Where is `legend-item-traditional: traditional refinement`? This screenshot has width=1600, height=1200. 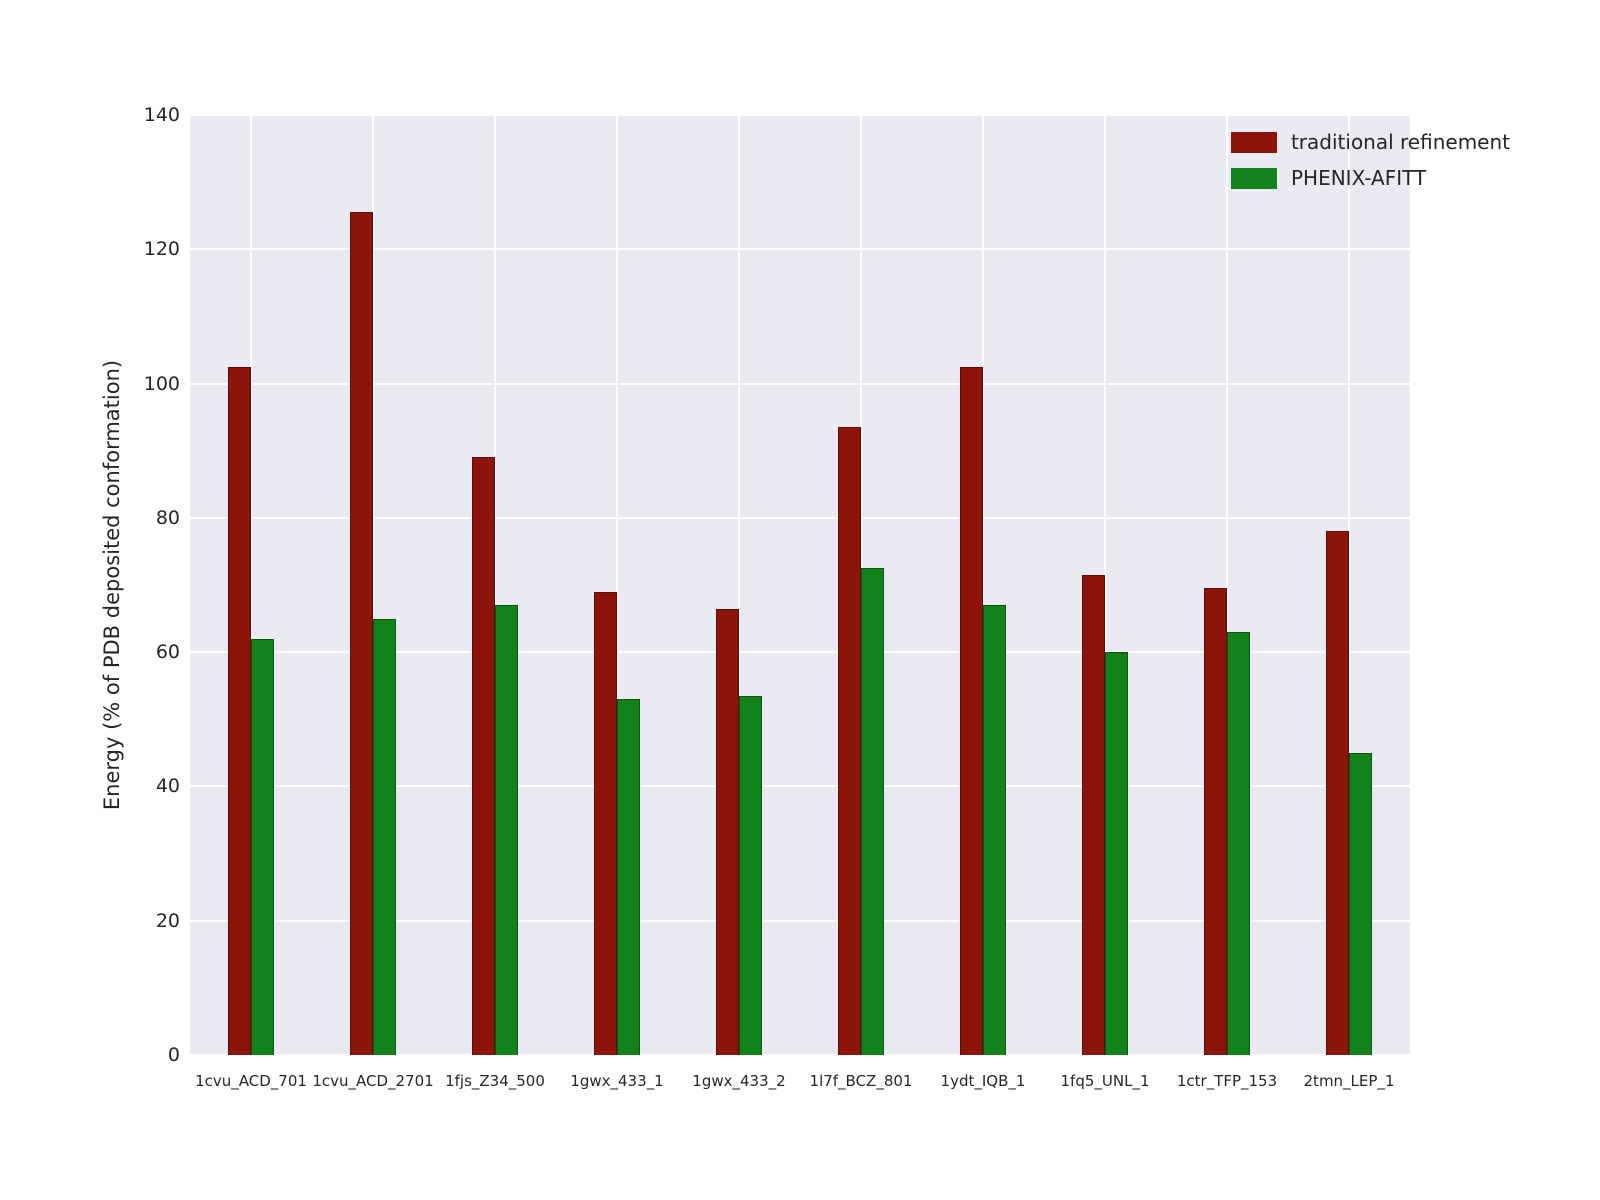
legend-item-traditional: traditional refinement is located at coordinates (1370, 142).